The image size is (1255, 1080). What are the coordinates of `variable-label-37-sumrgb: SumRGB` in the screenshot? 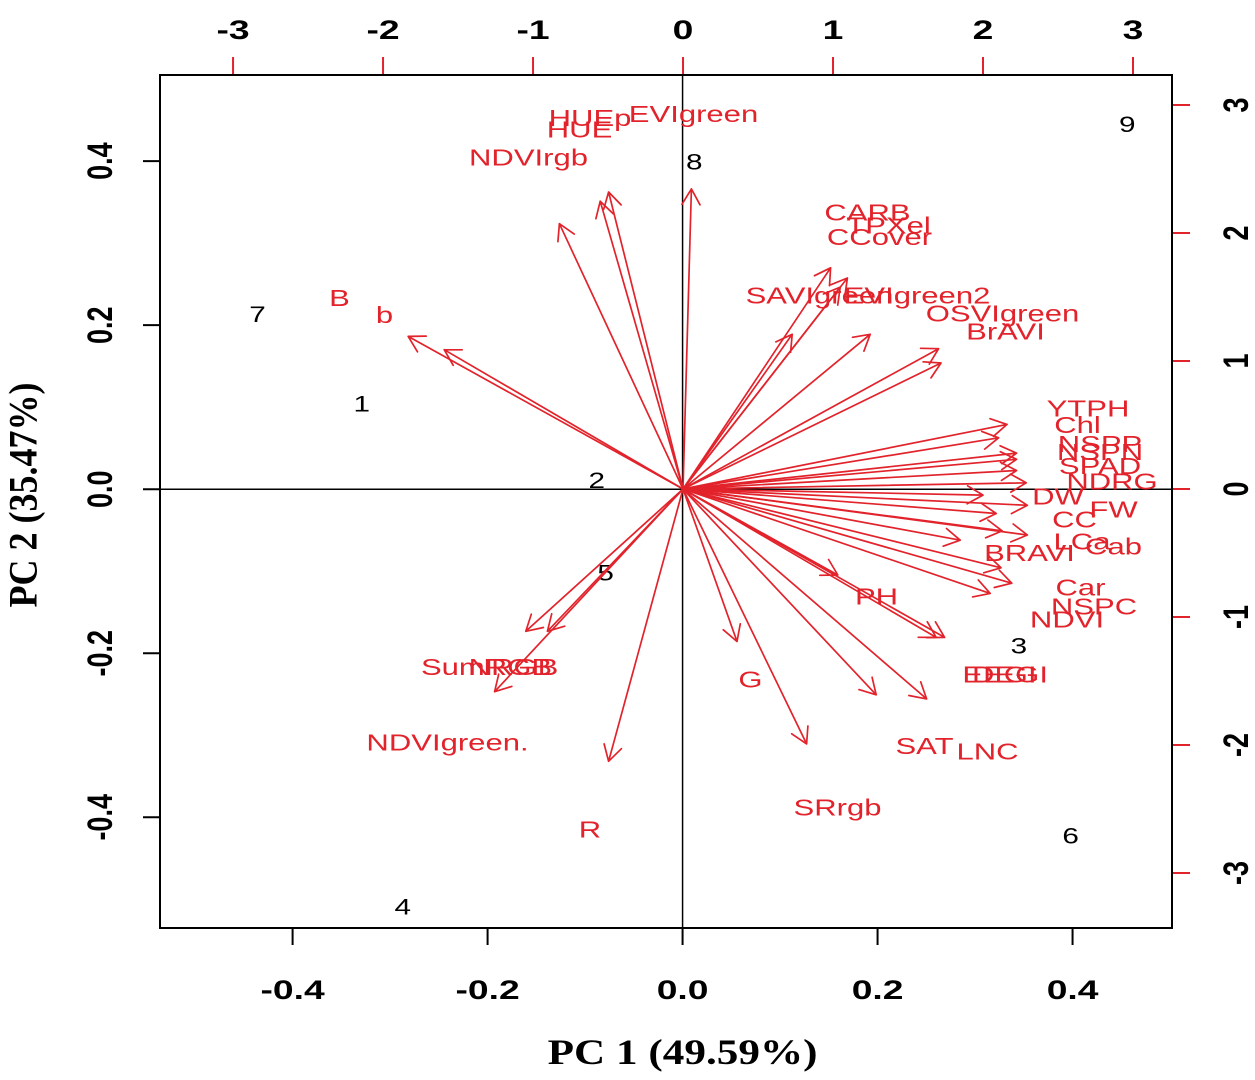 It's located at (486, 667).